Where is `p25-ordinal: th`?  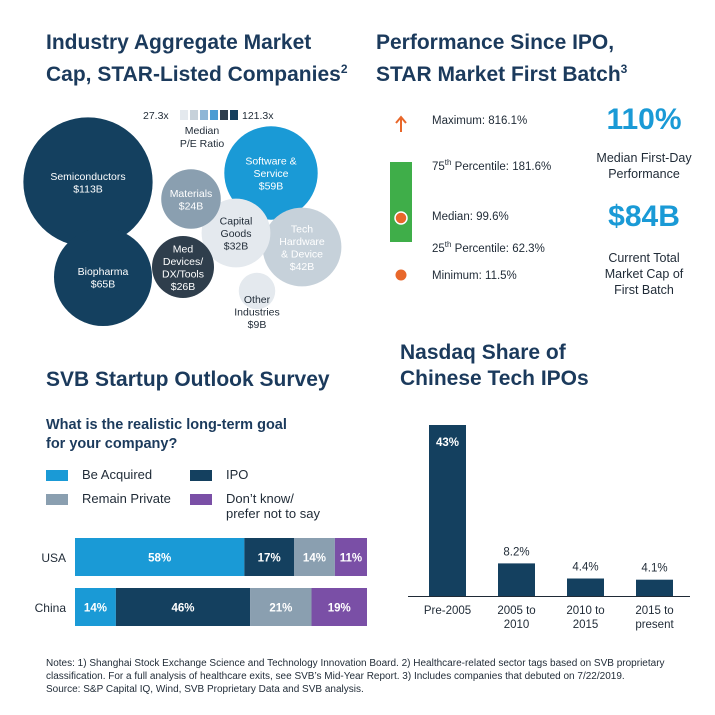 p25-ordinal: th is located at coordinates (448, 244).